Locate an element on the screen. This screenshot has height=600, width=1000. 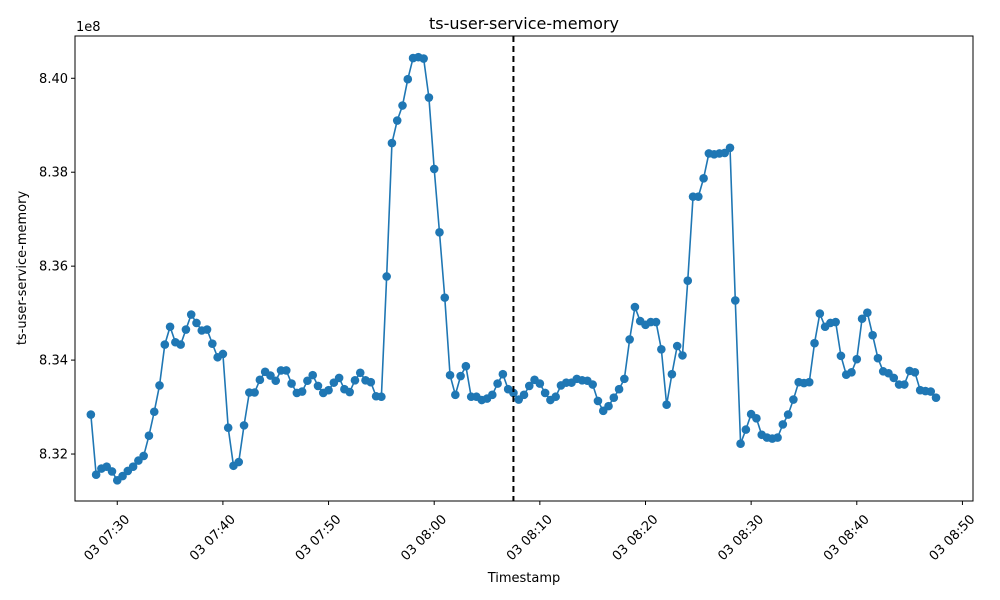
y-axis-label: ts-user-service-memory is located at coordinates (22, 268).